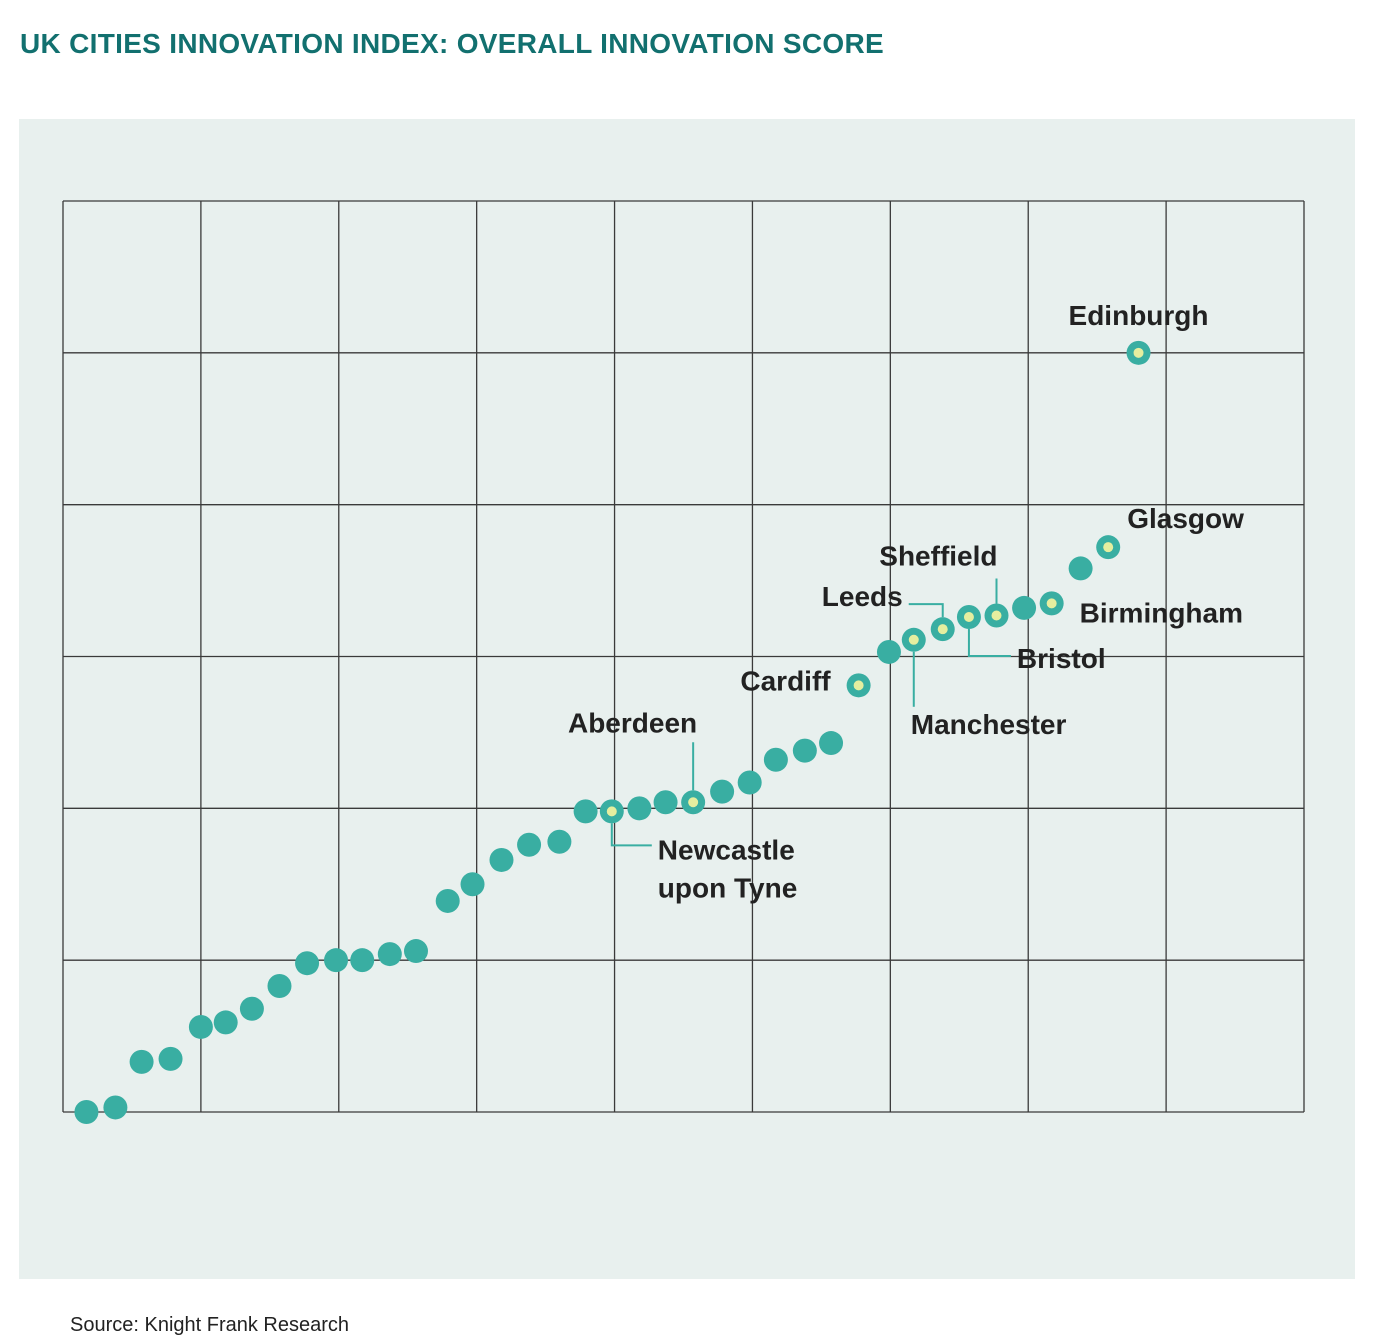 Image resolution: width=1377 pixels, height=1337 pixels. Describe the element at coordinates (862, 596) in the screenshot. I see `data-label: Leeds` at that location.